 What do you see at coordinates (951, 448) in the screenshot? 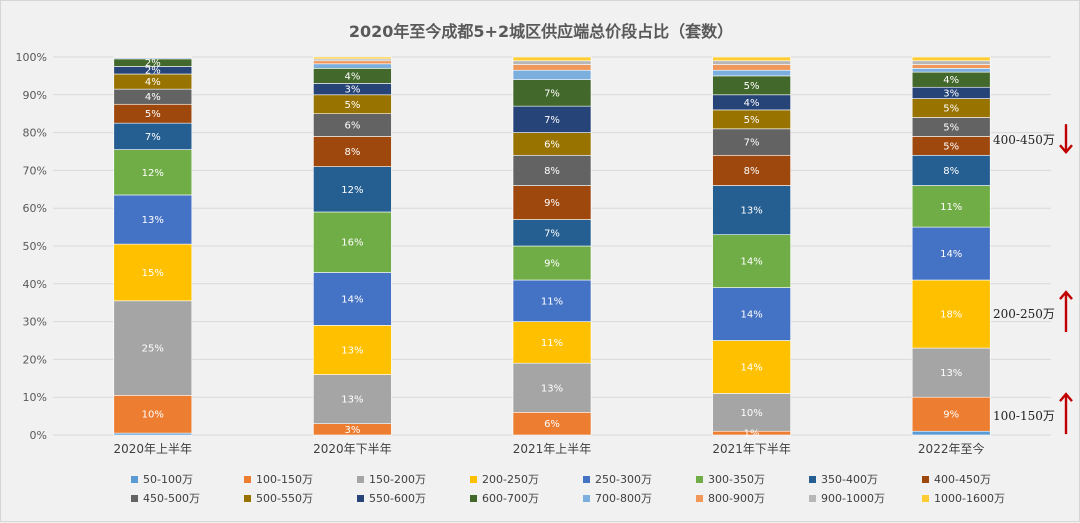
I see `x-category-label: 2022年至今` at bounding box center [951, 448].